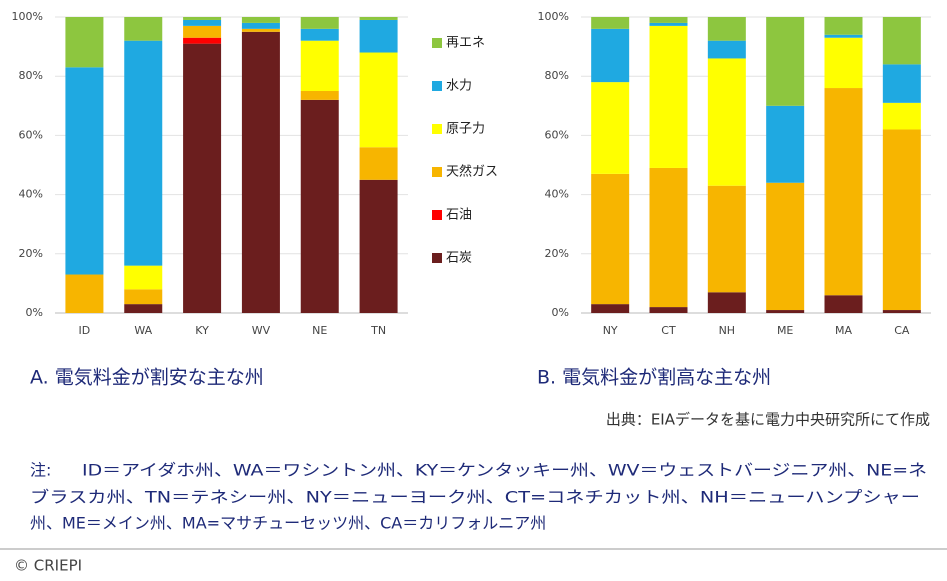 The width and height of the screenshot is (947, 581). I want to click on x-tick-label: NY, so click(610, 330).